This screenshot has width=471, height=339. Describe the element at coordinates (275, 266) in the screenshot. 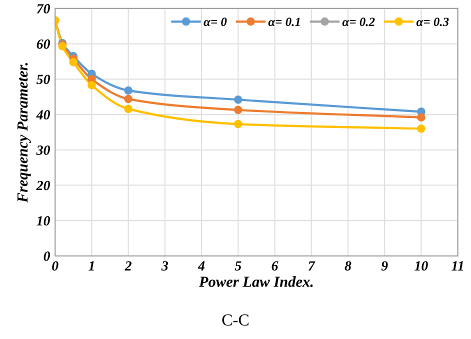

I see `x-tick-label: 6` at that location.